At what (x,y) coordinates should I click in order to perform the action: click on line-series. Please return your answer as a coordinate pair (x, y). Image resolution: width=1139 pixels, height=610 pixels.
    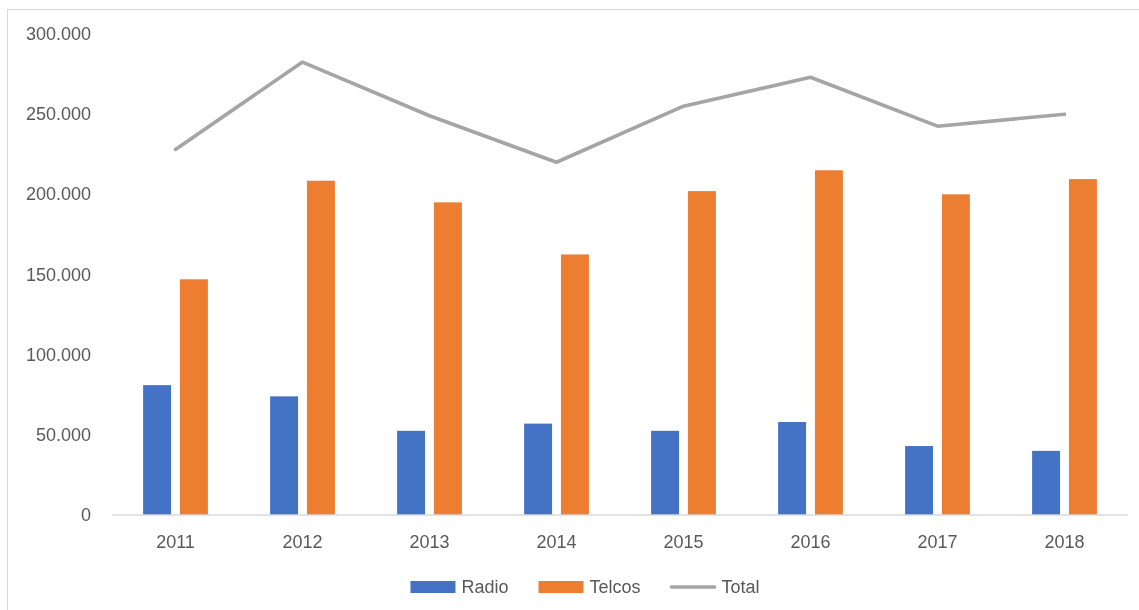
    Looking at the image, I should click on (620, 112).